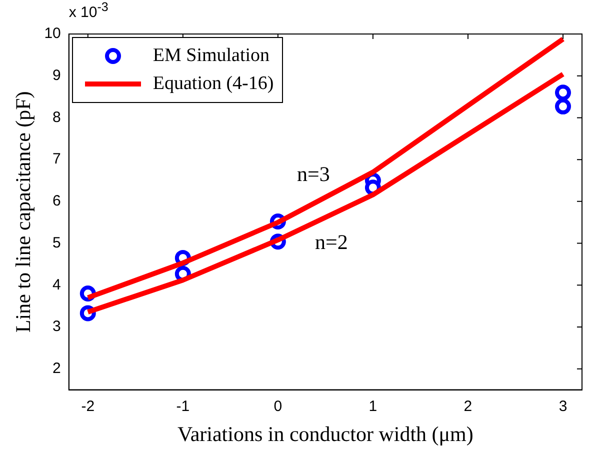 The width and height of the screenshot is (598, 458). I want to click on x-tick-label: 1, so click(373, 406).